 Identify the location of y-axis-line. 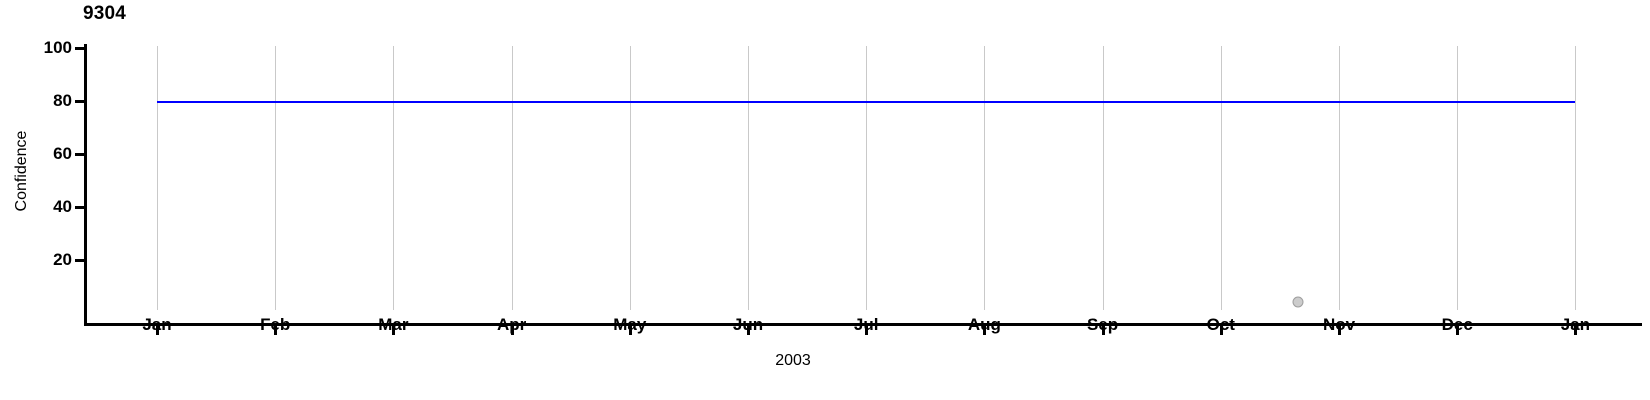
(85, 185).